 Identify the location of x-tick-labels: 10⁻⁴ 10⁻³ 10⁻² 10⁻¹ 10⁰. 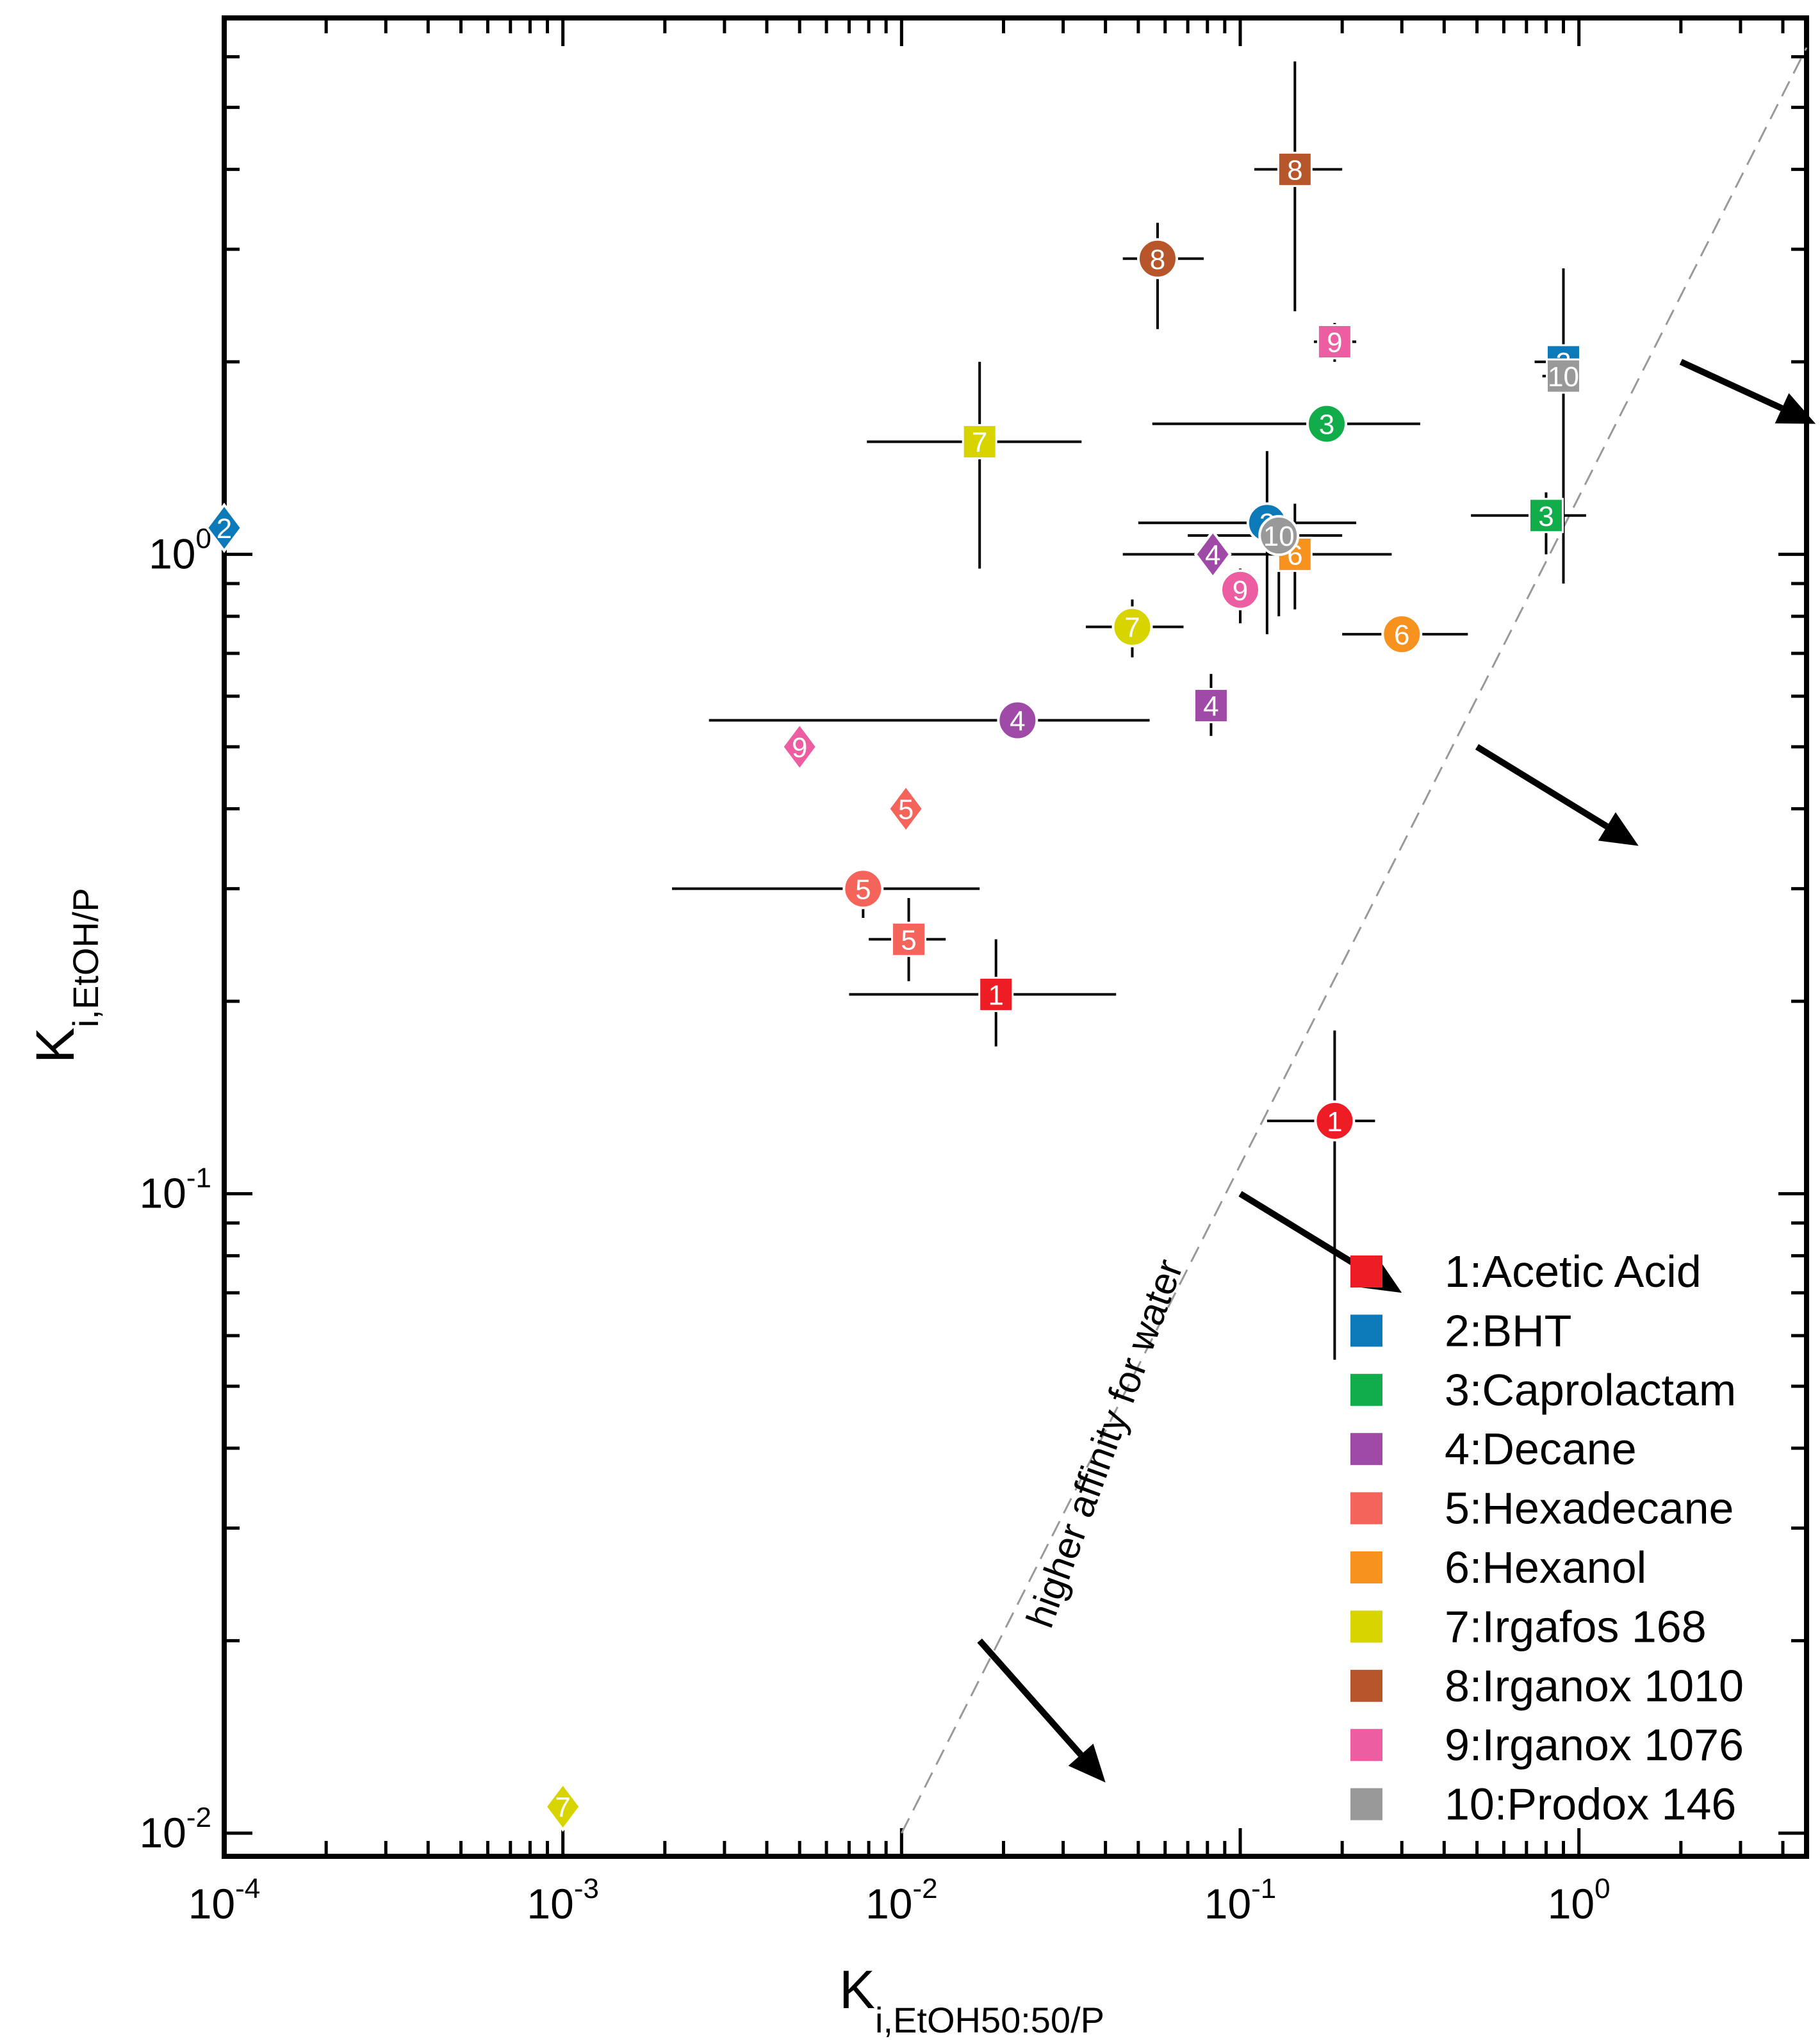
(899, 1900).